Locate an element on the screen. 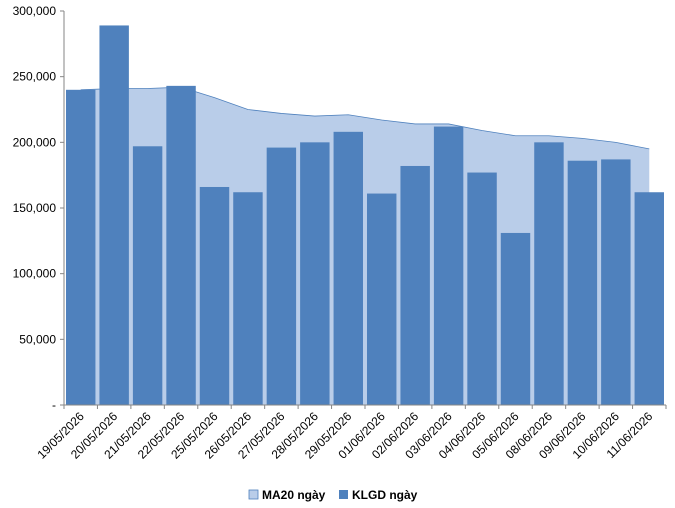 The width and height of the screenshot is (675, 508). y-tick-label: 100,000 is located at coordinates (35, 274).